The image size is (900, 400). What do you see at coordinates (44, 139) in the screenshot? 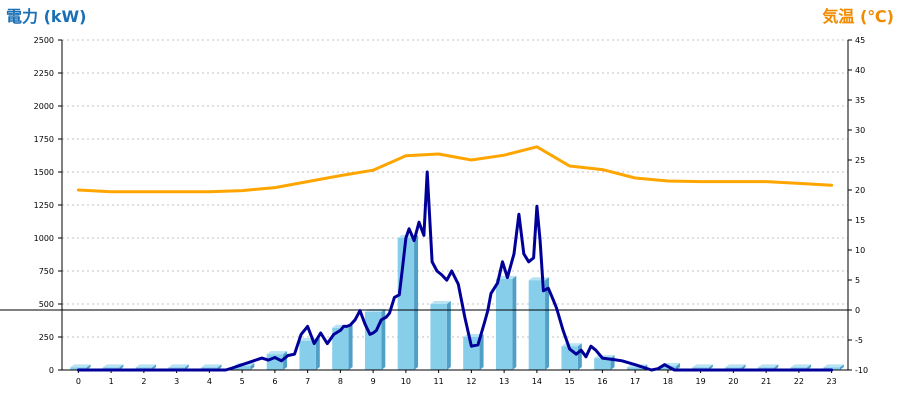
I see `left-tick-label: 1750` at bounding box center [44, 139].